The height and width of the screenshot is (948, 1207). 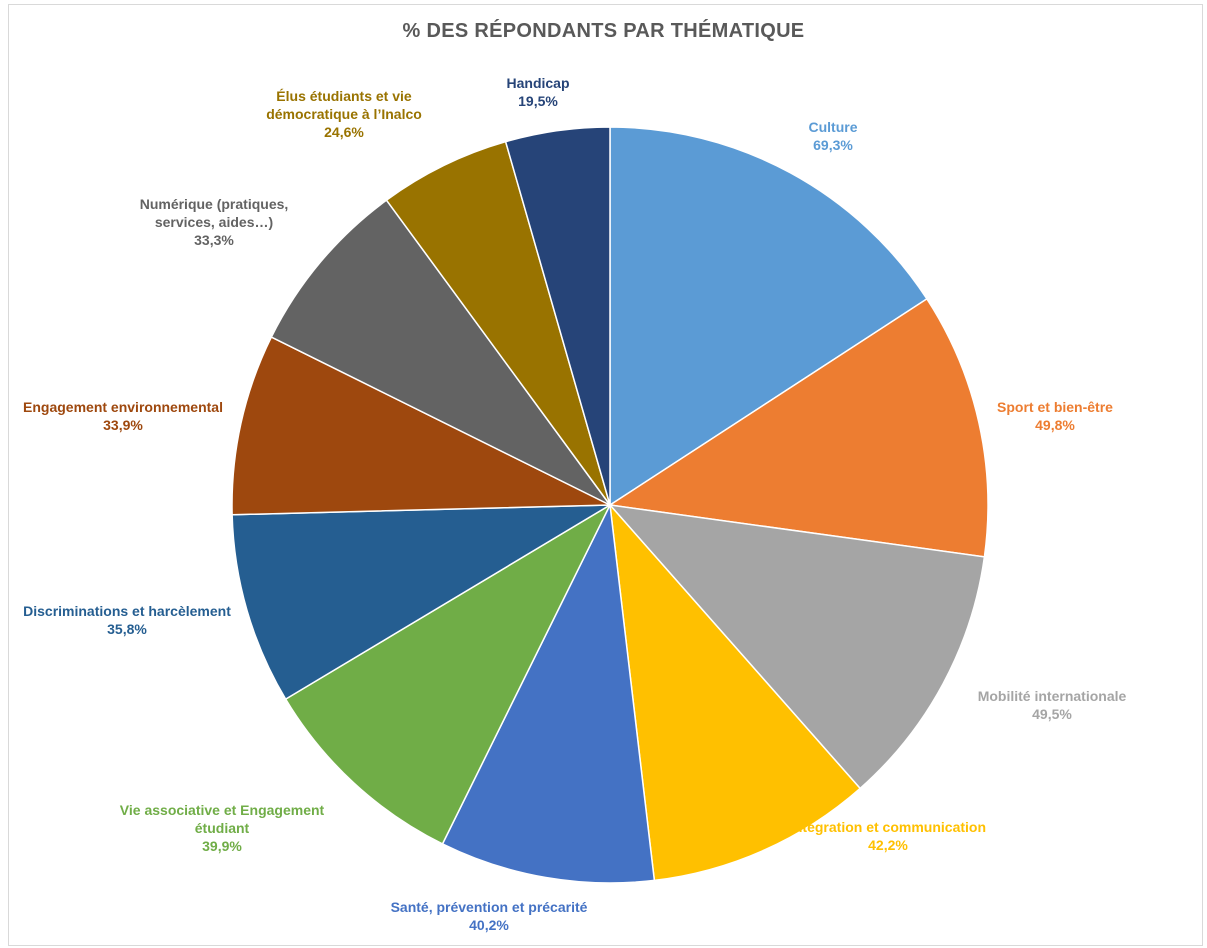 I want to click on slice-label-text: Élus étudiants et vie, so click(x=344, y=96).